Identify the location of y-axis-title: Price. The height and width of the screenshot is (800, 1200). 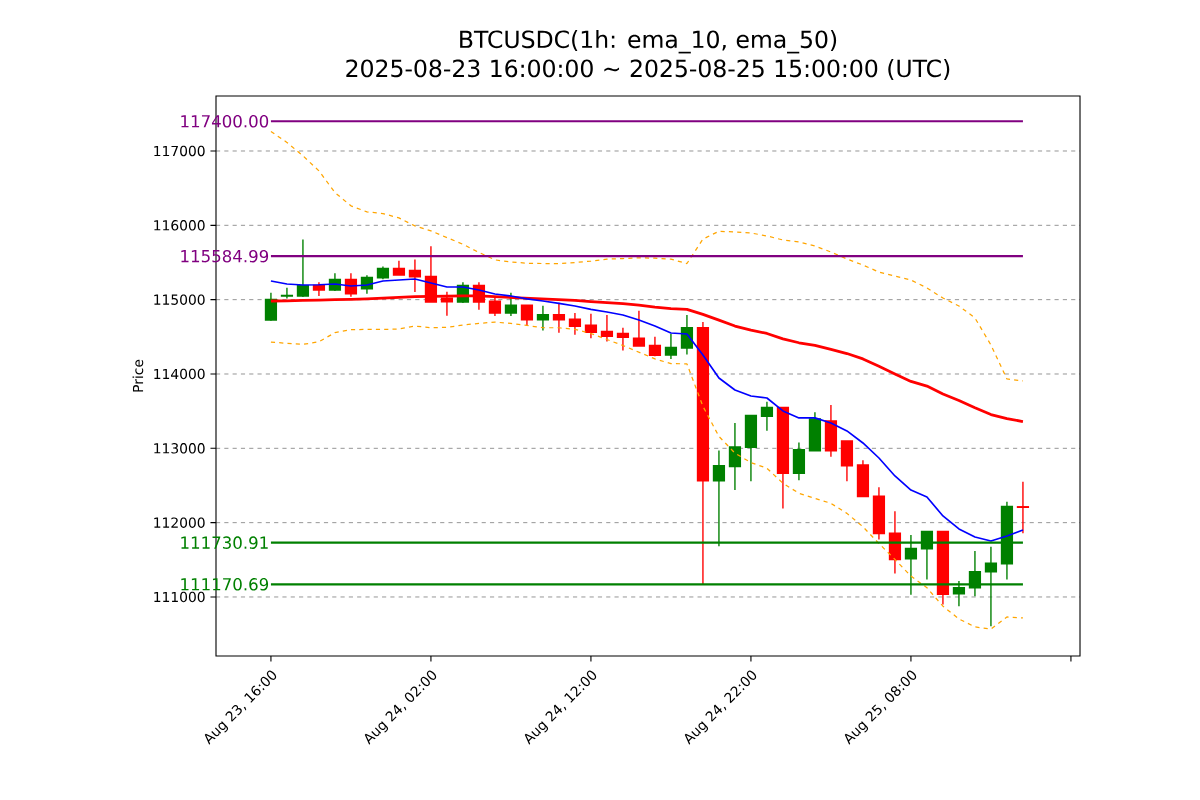
(138, 375).